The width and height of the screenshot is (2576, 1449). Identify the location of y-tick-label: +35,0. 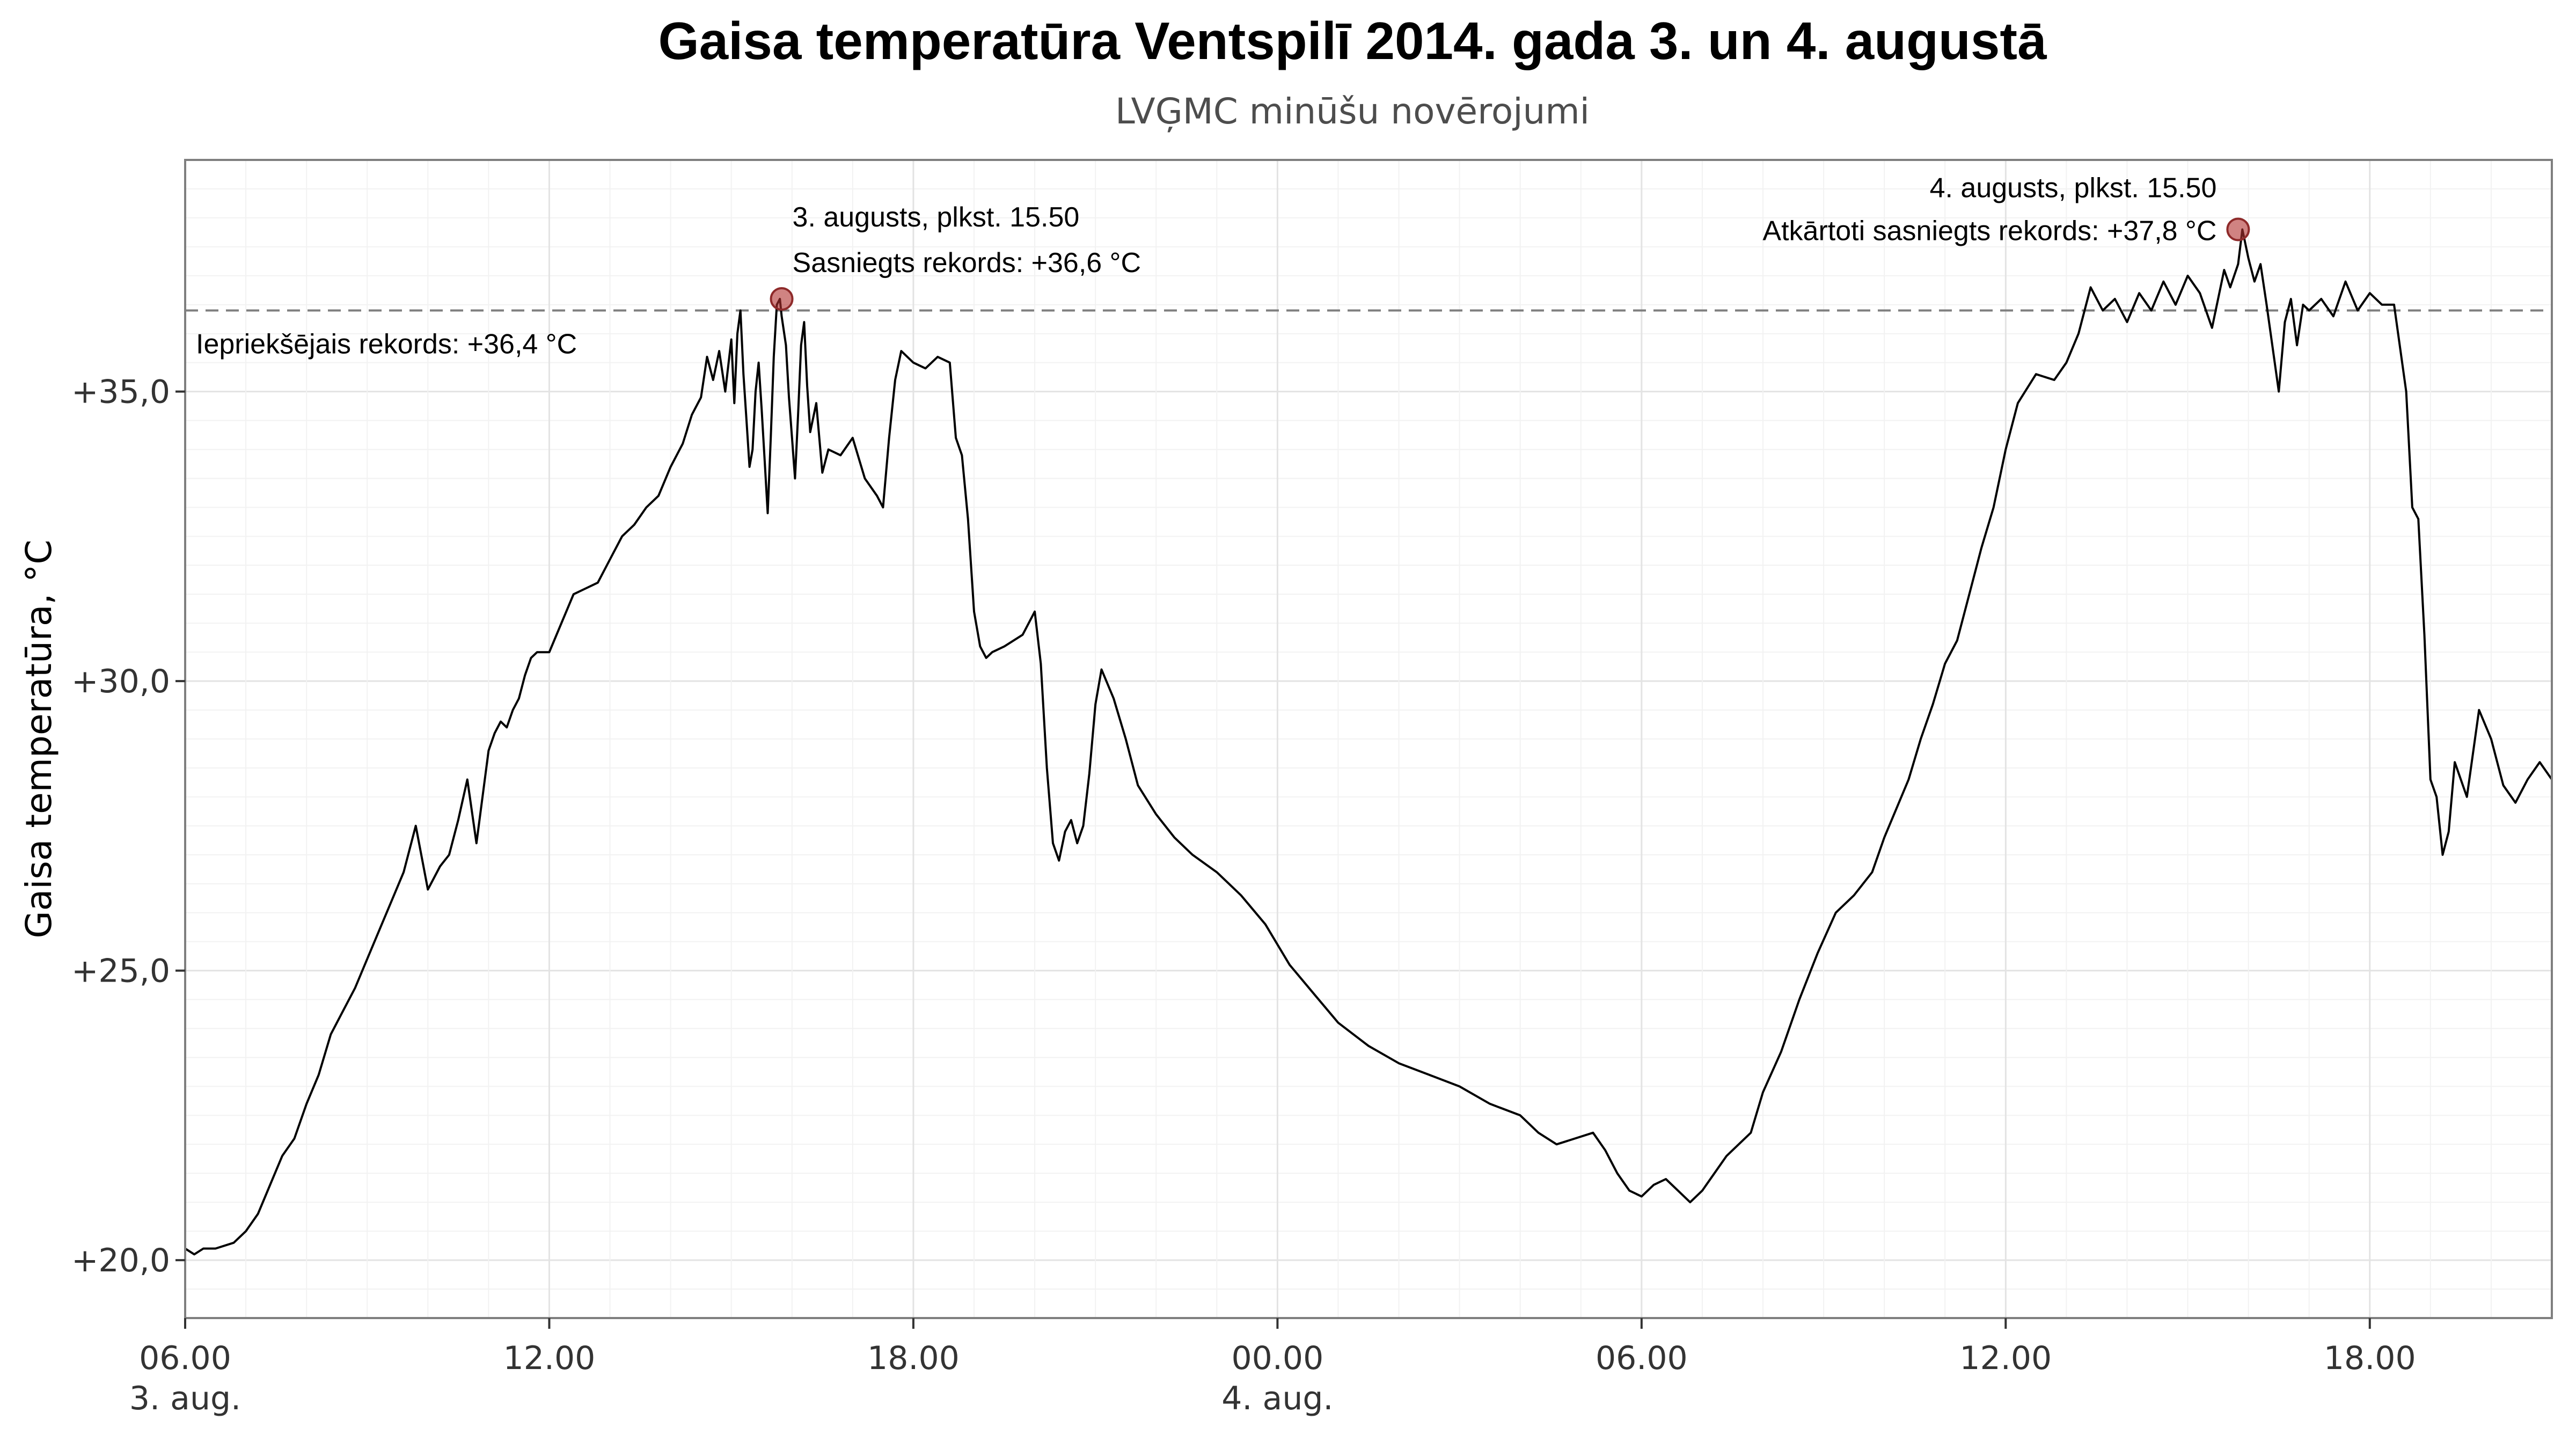
(120, 392).